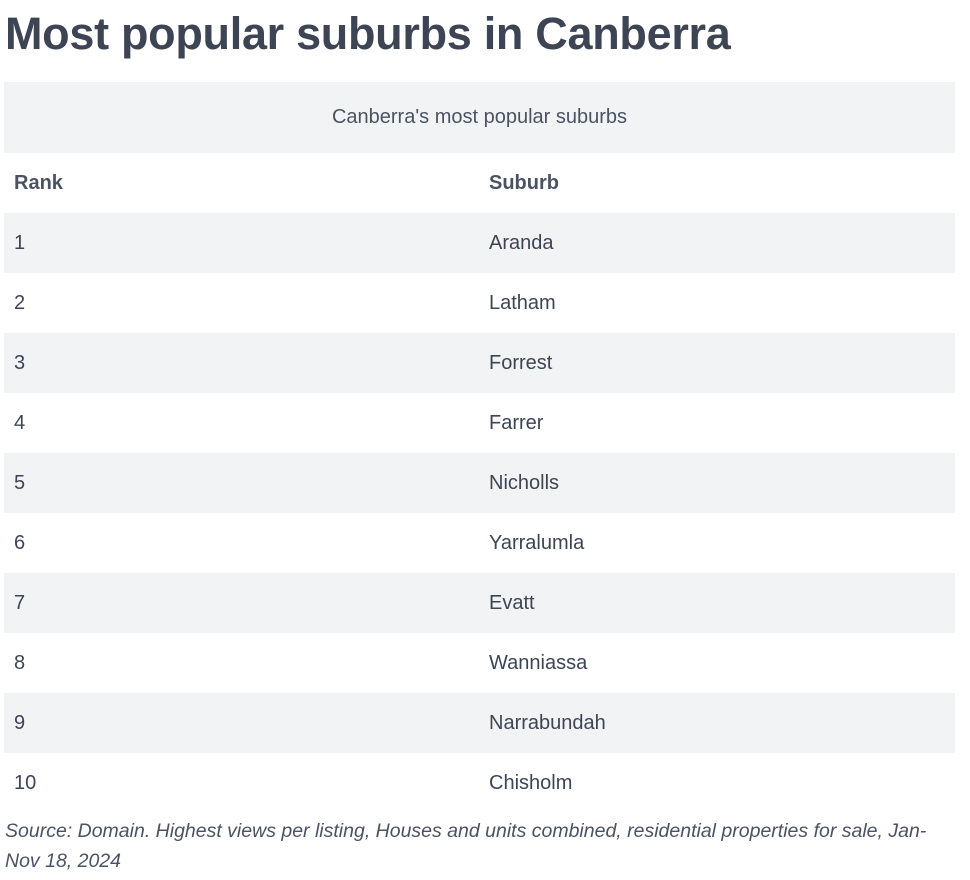 This screenshot has height=880, width=970. What do you see at coordinates (241, 723) in the screenshot?
I see `table-cell: 9` at bounding box center [241, 723].